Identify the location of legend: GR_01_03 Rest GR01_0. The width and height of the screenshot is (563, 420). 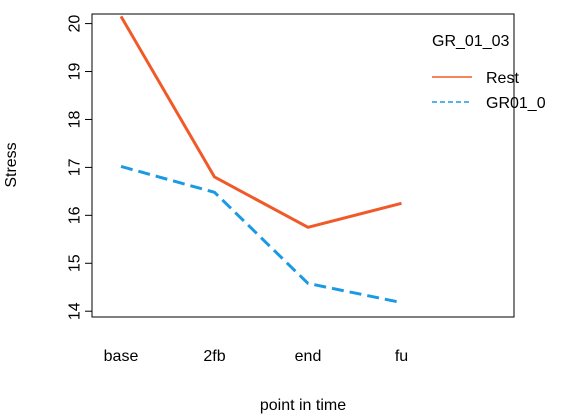
(489, 72).